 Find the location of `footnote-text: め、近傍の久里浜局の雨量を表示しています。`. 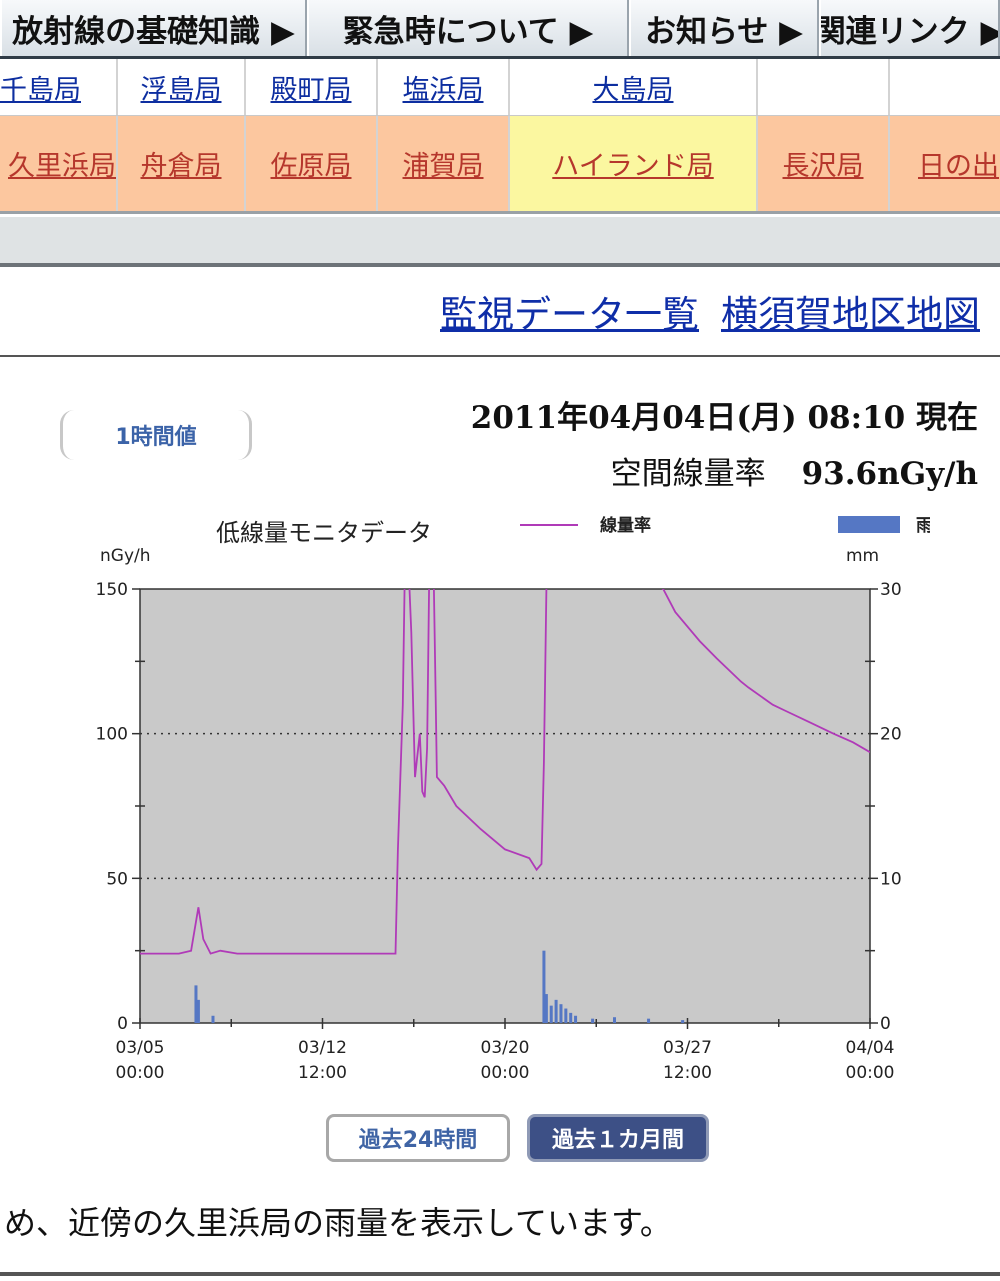

footnote-text: め、近傍の久里浜局の雨量を表示しています。 is located at coordinates (338, 1223).